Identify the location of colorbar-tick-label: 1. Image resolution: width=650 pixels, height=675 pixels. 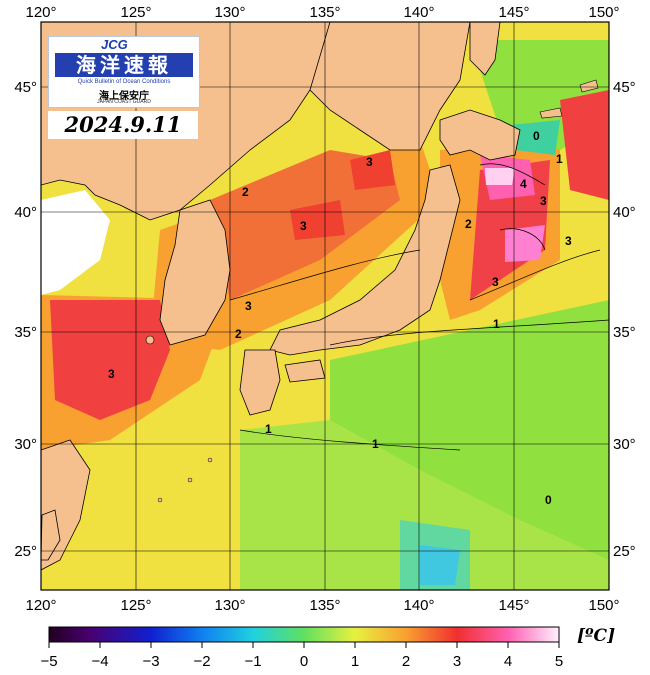
(355, 661).